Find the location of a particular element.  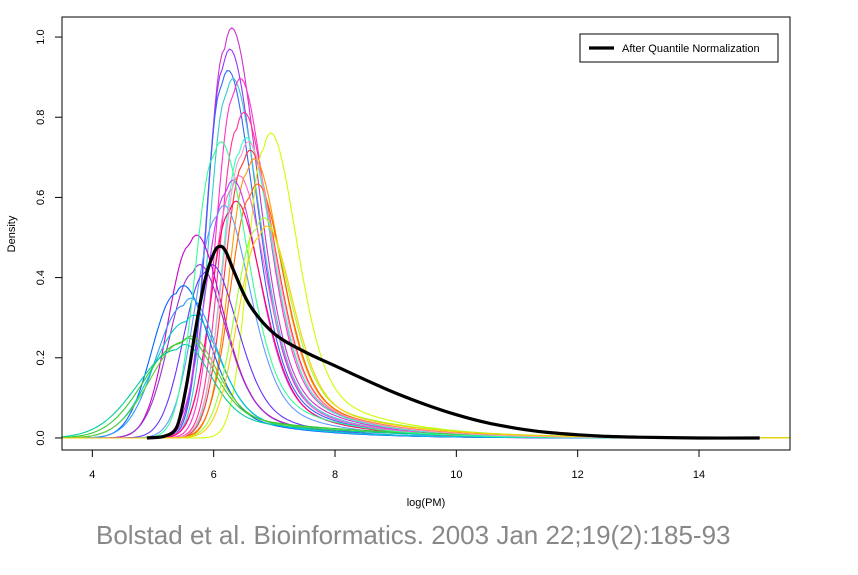

x-tick-label: 4 is located at coordinates (92, 475).